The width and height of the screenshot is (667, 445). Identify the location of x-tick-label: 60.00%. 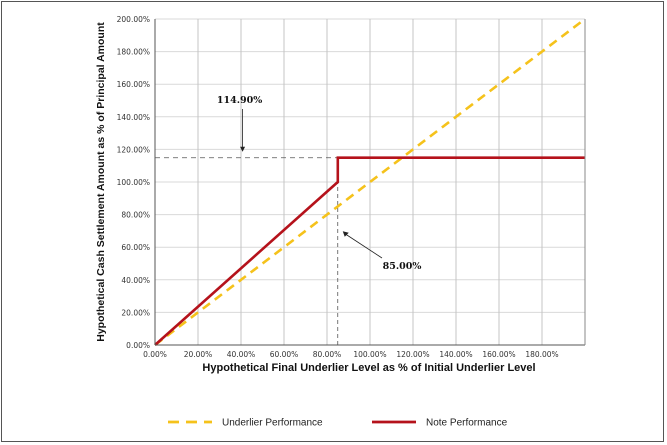
(284, 354).